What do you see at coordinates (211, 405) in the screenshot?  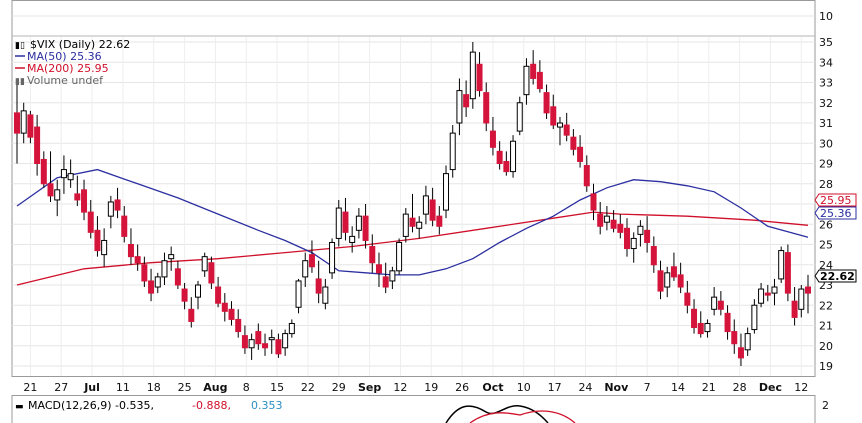 I see `macd-signal-value: -0.888,` at bounding box center [211, 405].